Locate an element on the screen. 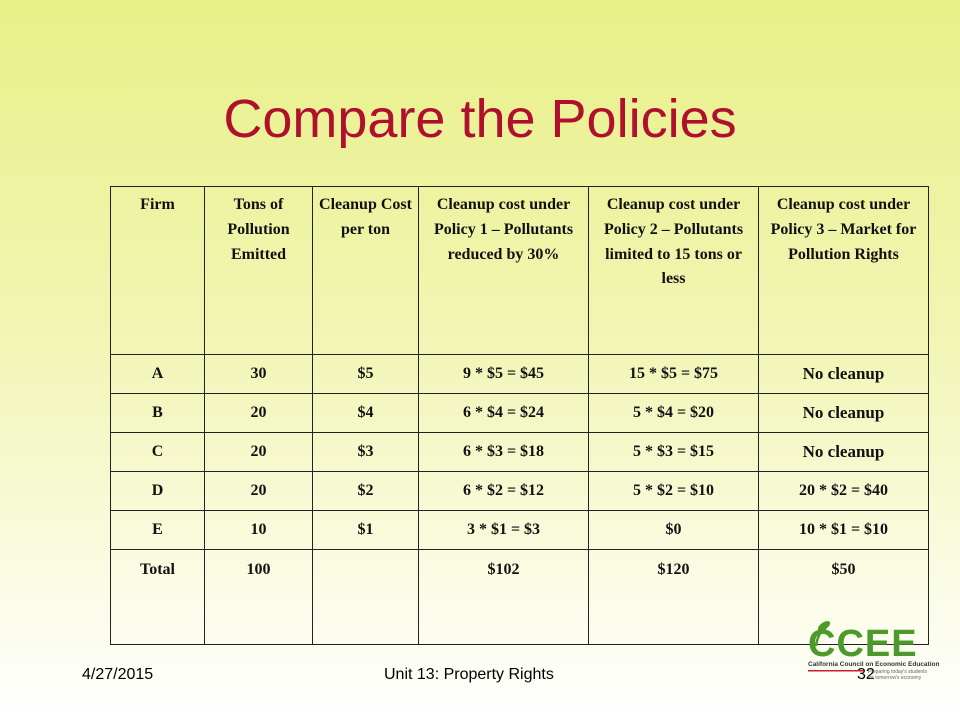  logo-leaf-icon is located at coordinates (824, 626).